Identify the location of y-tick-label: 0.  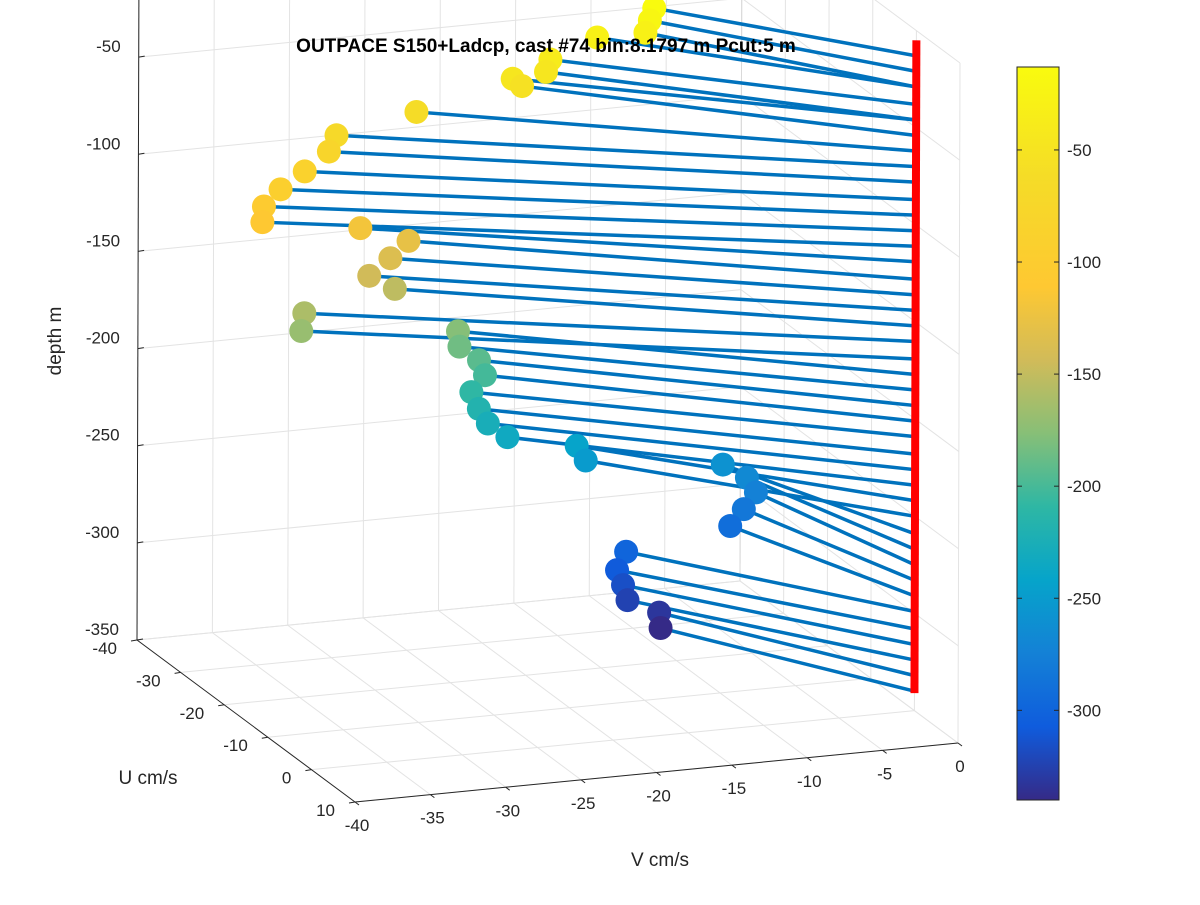
(286, 778).